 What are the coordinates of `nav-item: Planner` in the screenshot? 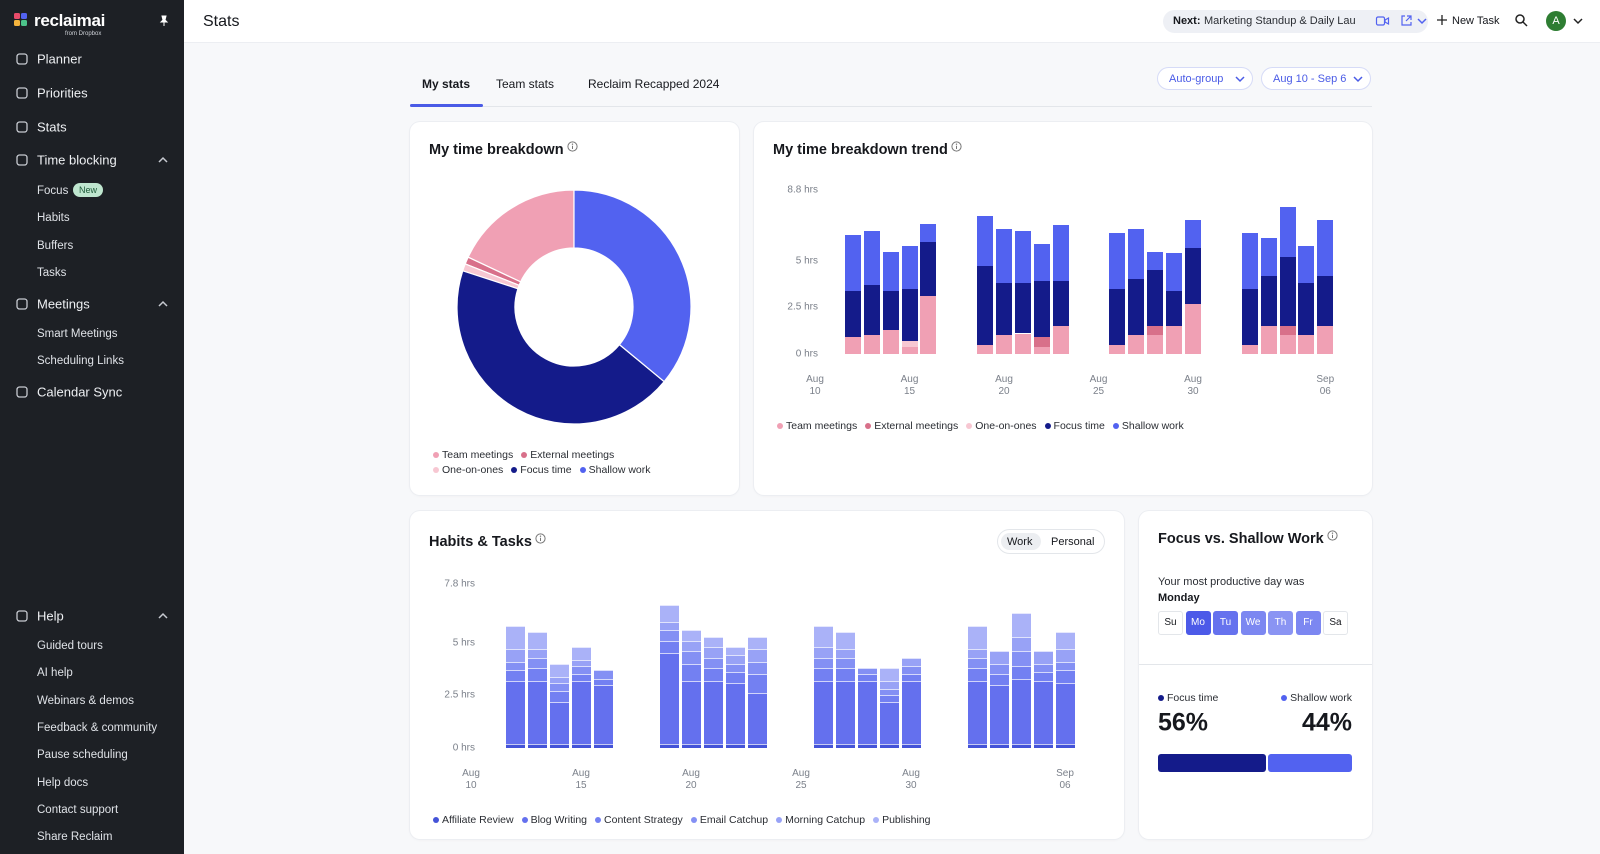 It's located at (59, 59).